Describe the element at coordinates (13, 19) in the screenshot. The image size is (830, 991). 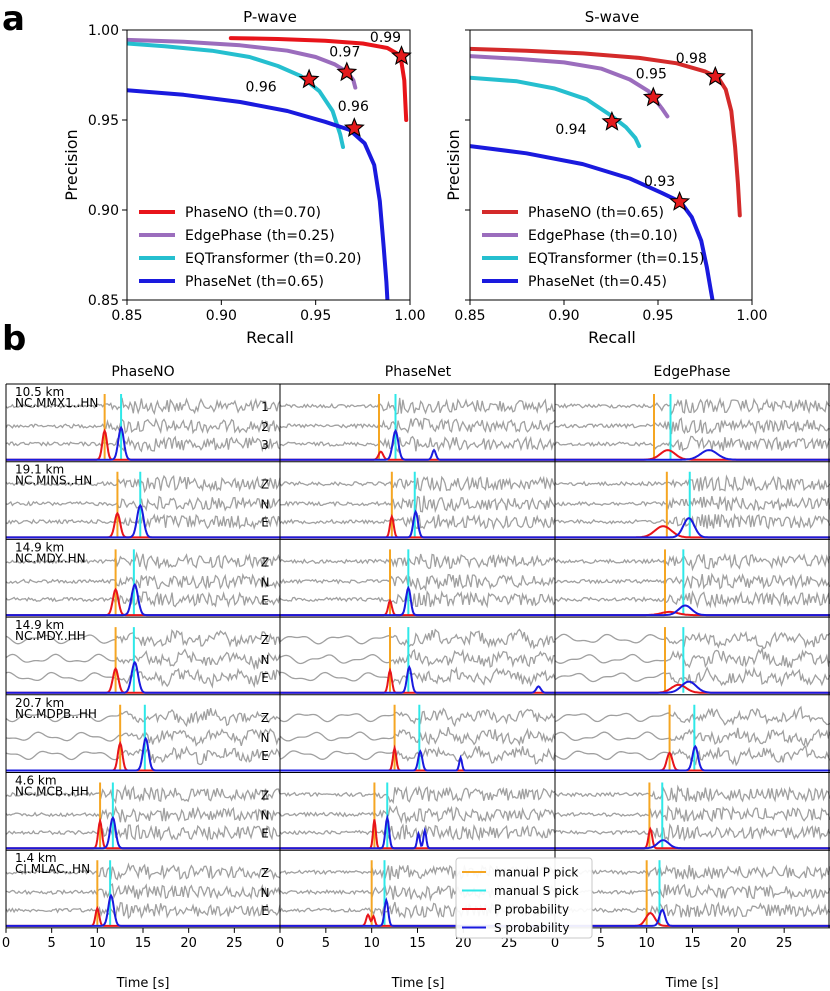
I see `panel-a-label: a` at that location.